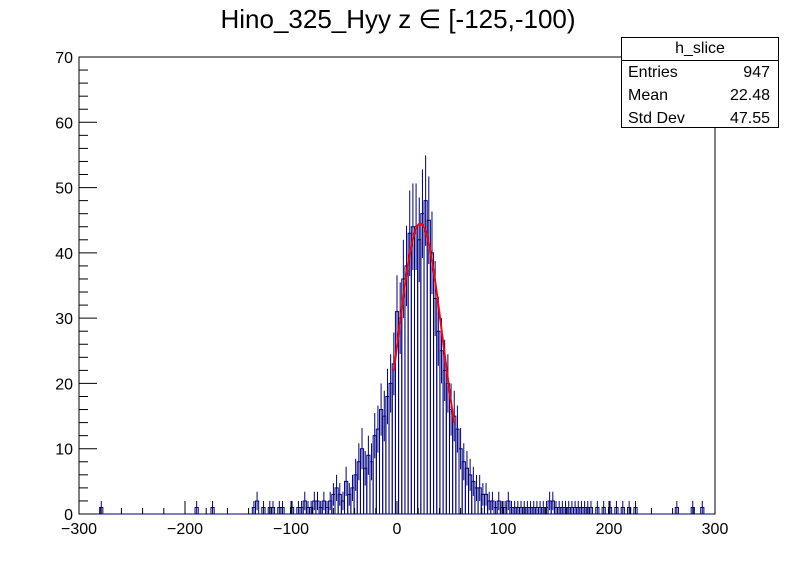  Describe the element at coordinates (68, 515) in the screenshot. I see `y-tick-label: 0` at that location.